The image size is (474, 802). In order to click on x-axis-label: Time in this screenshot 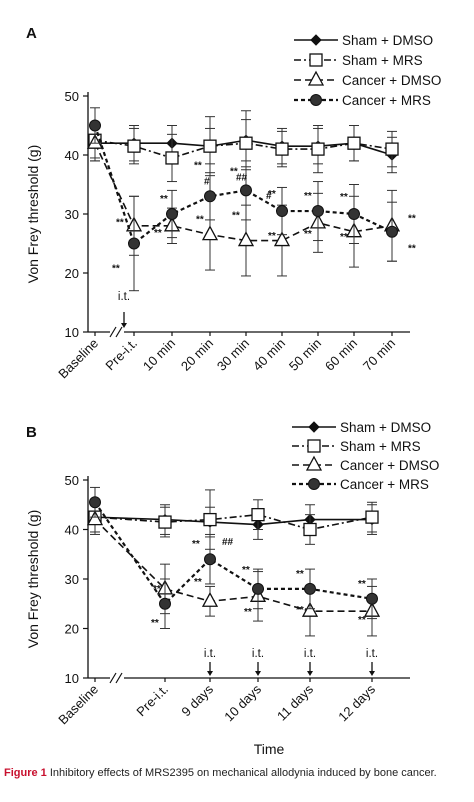, I will do `click(269, 749)`.